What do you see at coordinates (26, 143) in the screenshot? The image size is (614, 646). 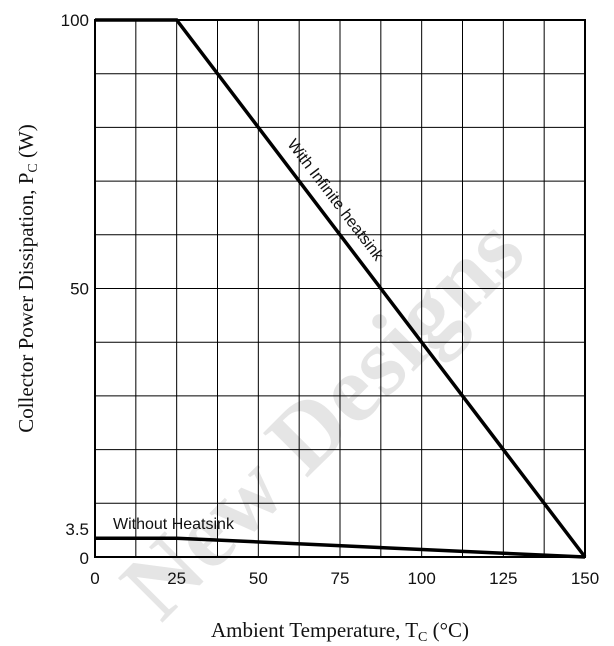 I see `y-axis-title-unit: (W)` at bounding box center [26, 143].